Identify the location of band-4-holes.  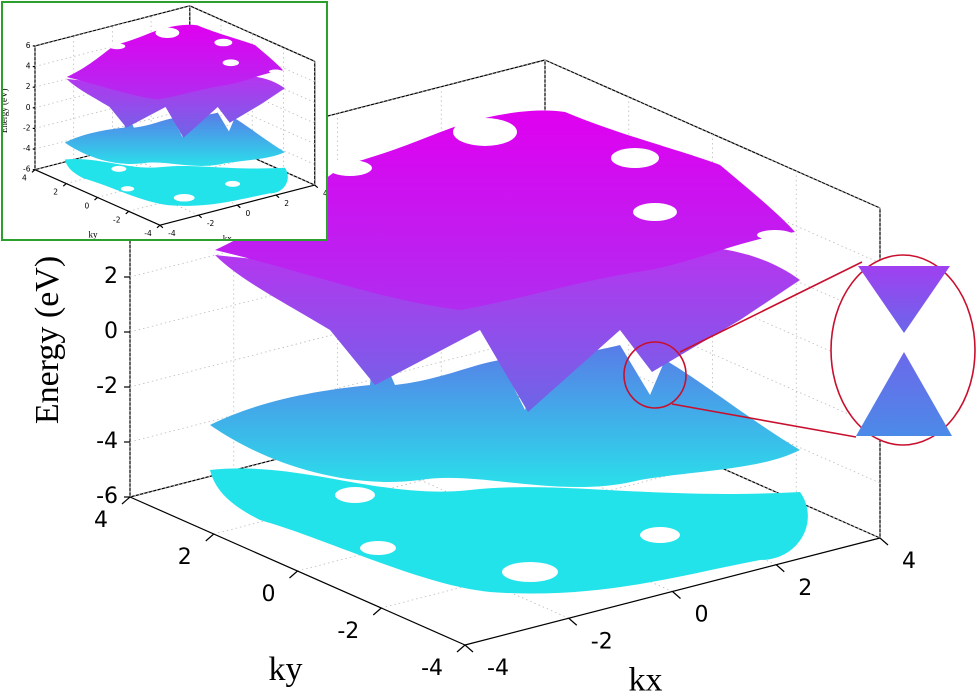
(560, 179).